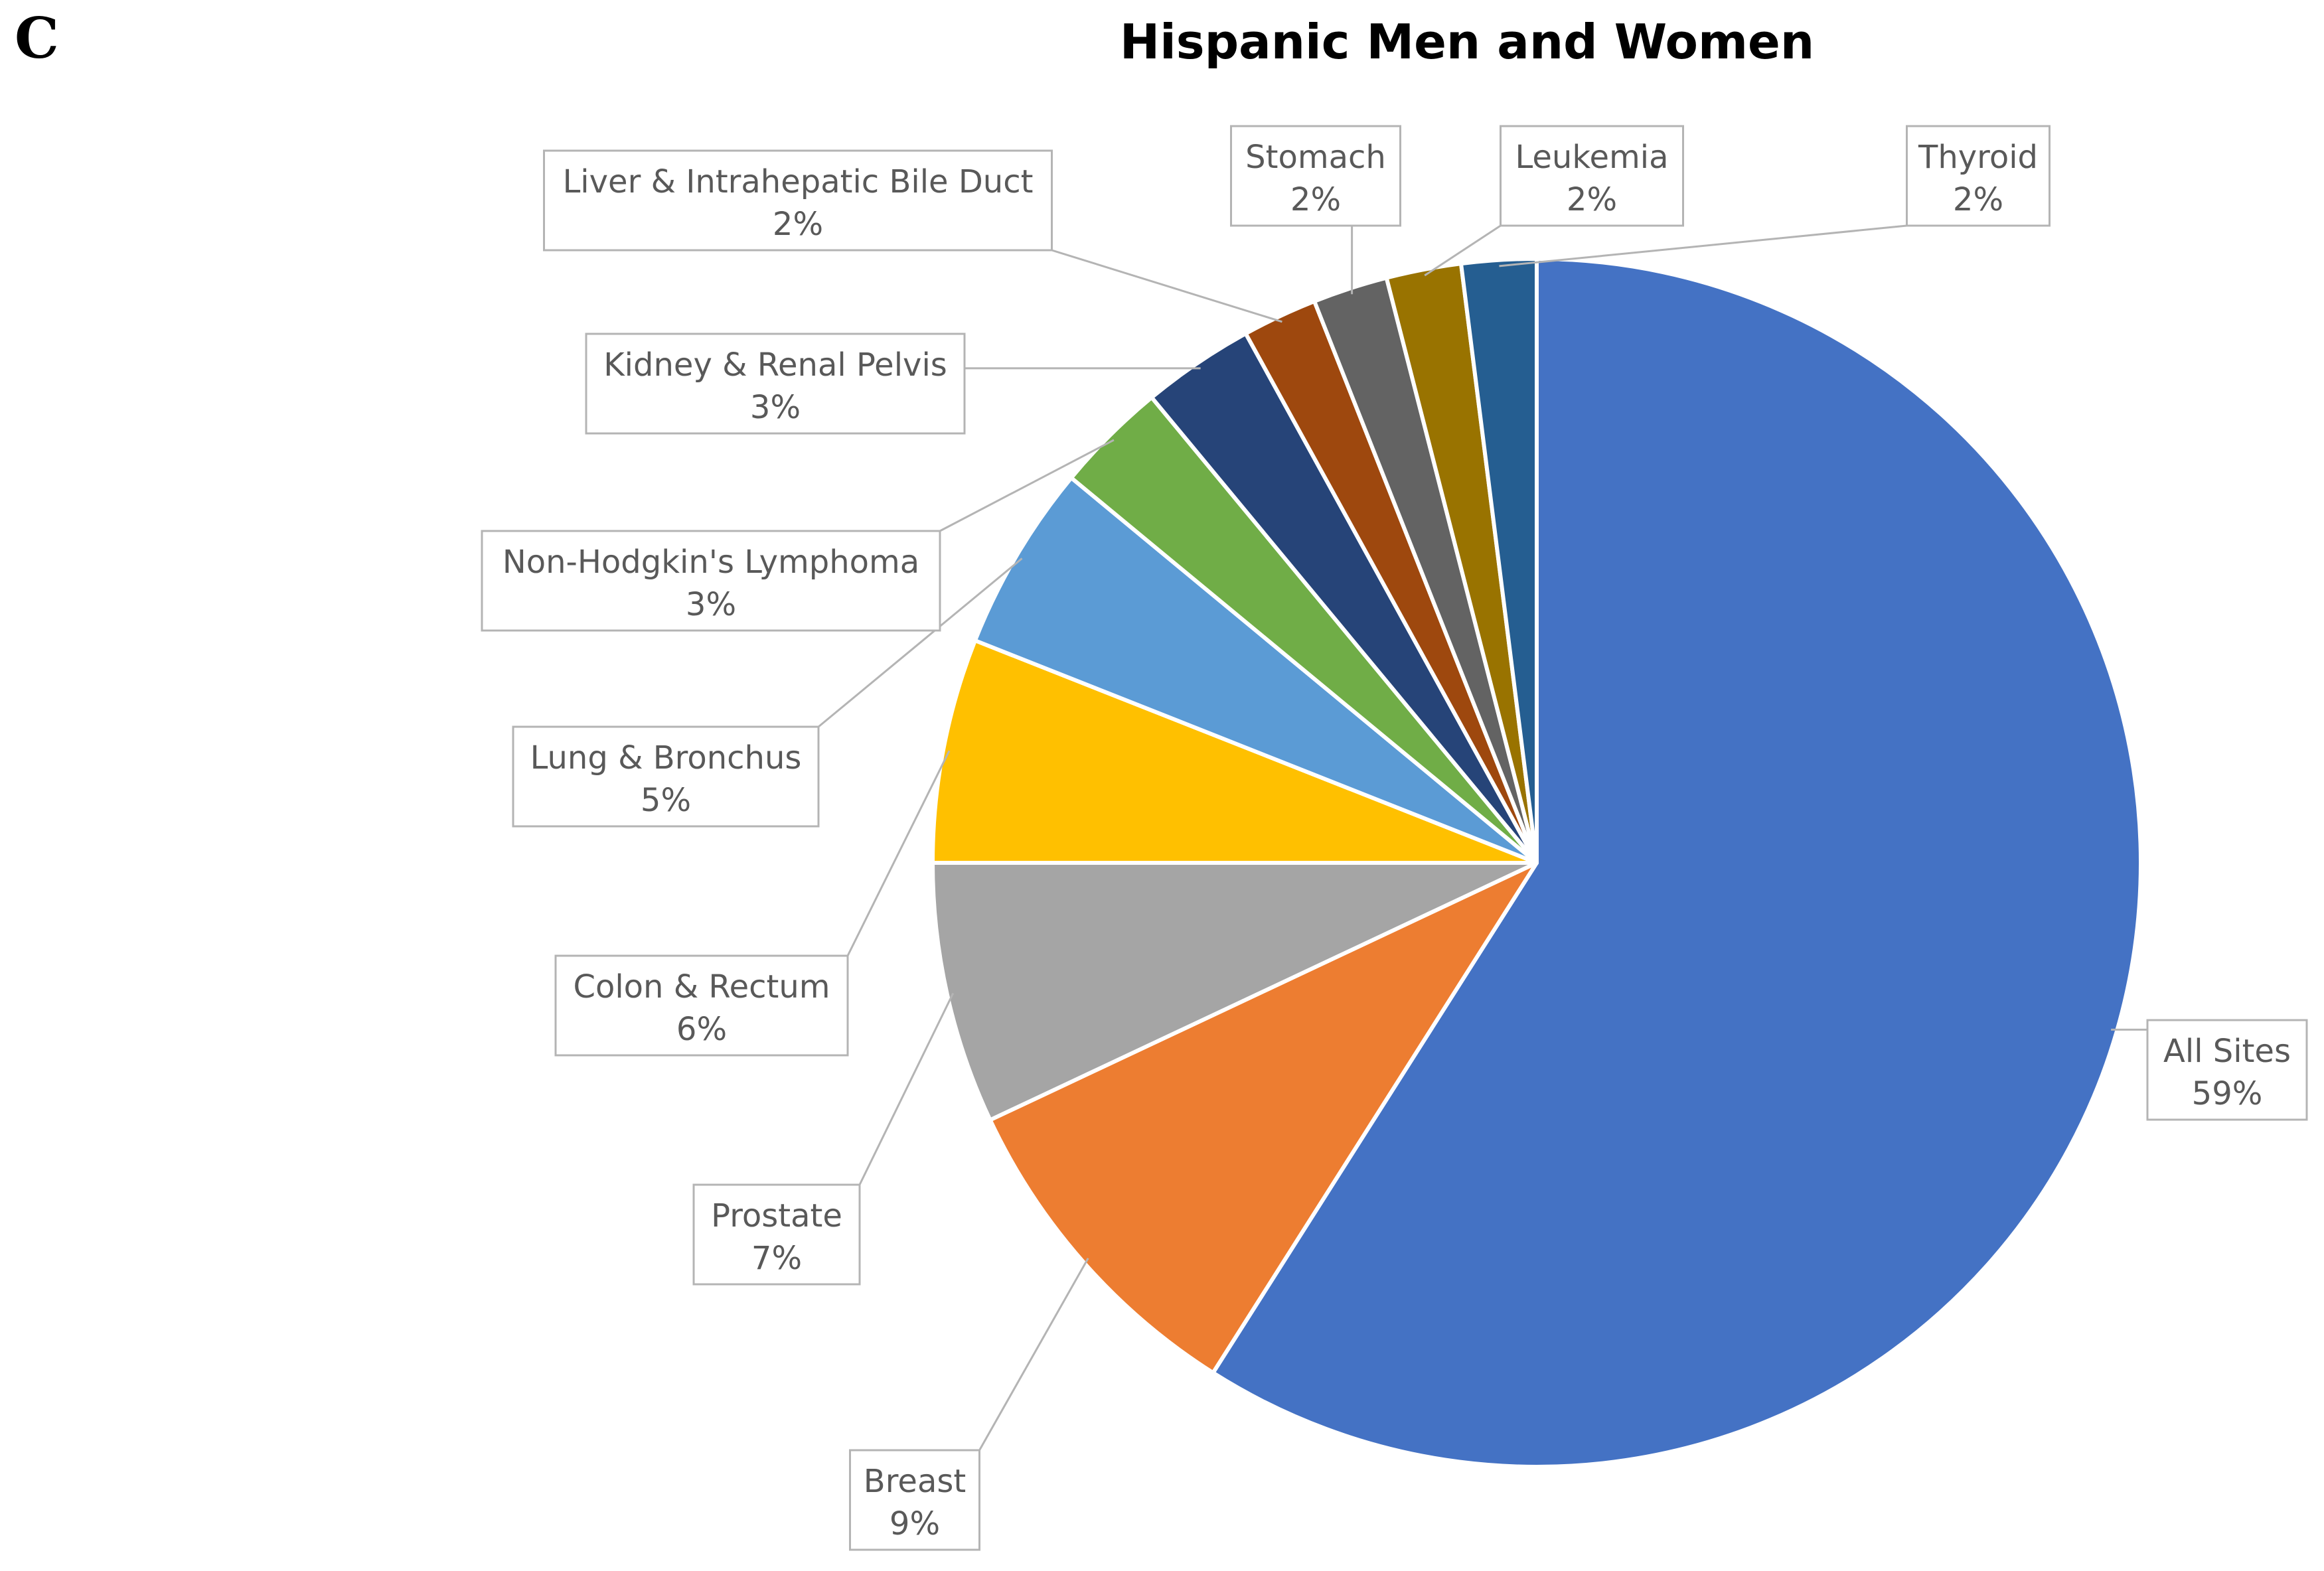 The height and width of the screenshot is (1571, 2324). Describe the element at coordinates (666, 801) in the screenshot. I see `data-label-percent: 5%` at that location.